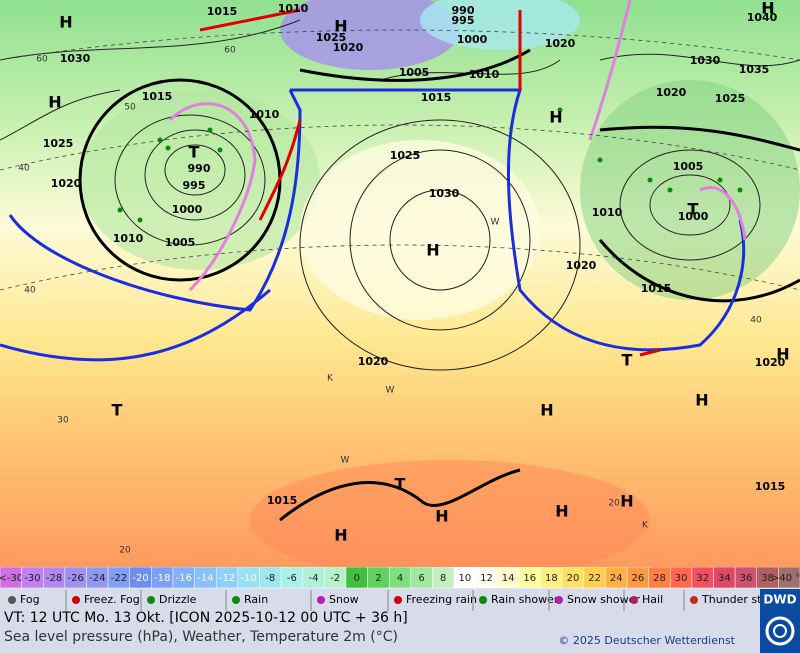 The height and width of the screenshot is (653, 800). Describe the element at coordinates (430, 165) in the screenshot. I see `rain-symbols` at that location.